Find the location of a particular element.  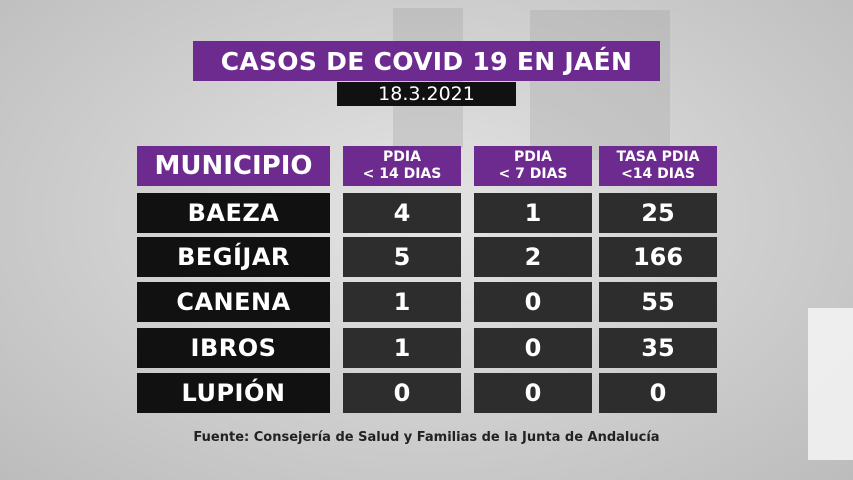

row-tasa-cell: 0 is located at coordinates (658, 393).